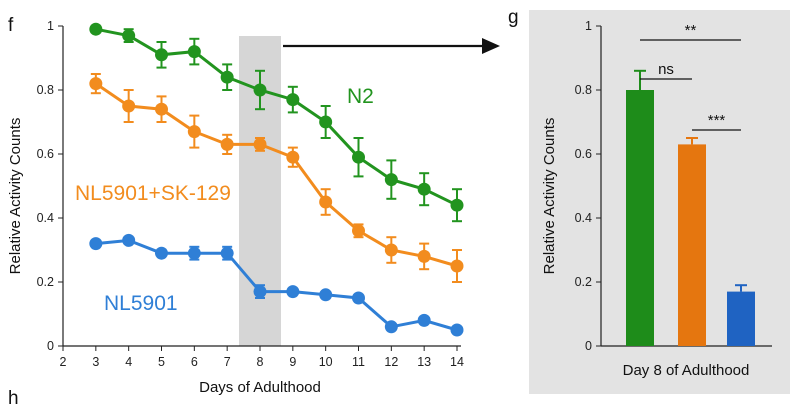 The width and height of the screenshot is (802, 405). Describe the element at coordinates (686, 370) in the screenshot. I see `bar-chart-x-axis-title: Day 8 of Adulthood` at that location.